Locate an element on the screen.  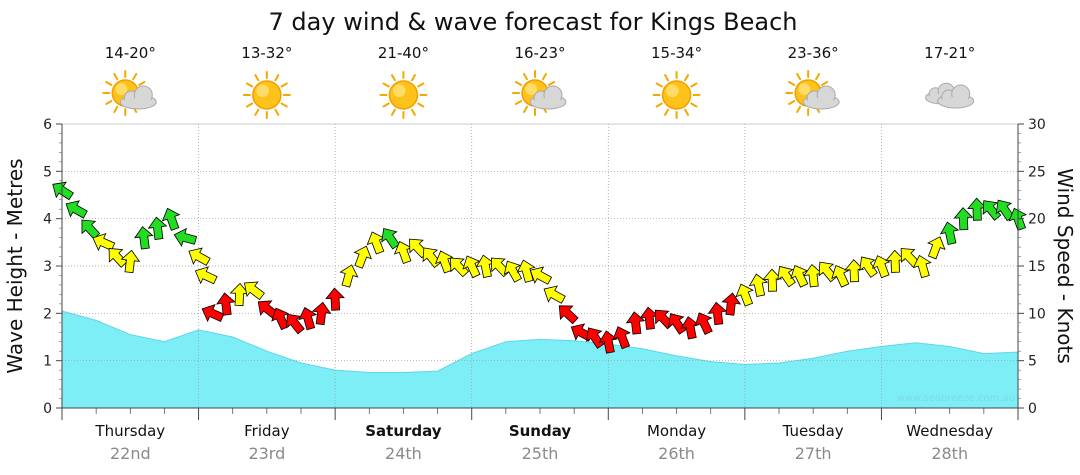
day-name: Thursday is located at coordinates (129, 431).